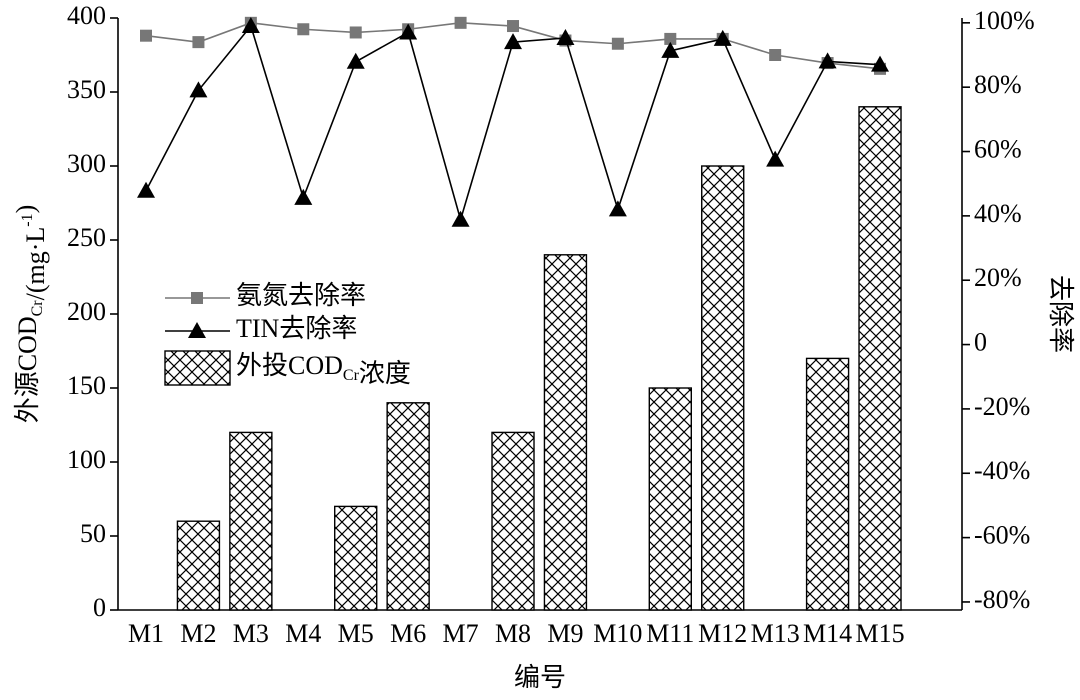 This screenshot has width=1080, height=700. What do you see at coordinates (1002, 470) in the screenshot?
I see `y2-tick-label: -40%` at bounding box center [1002, 470].